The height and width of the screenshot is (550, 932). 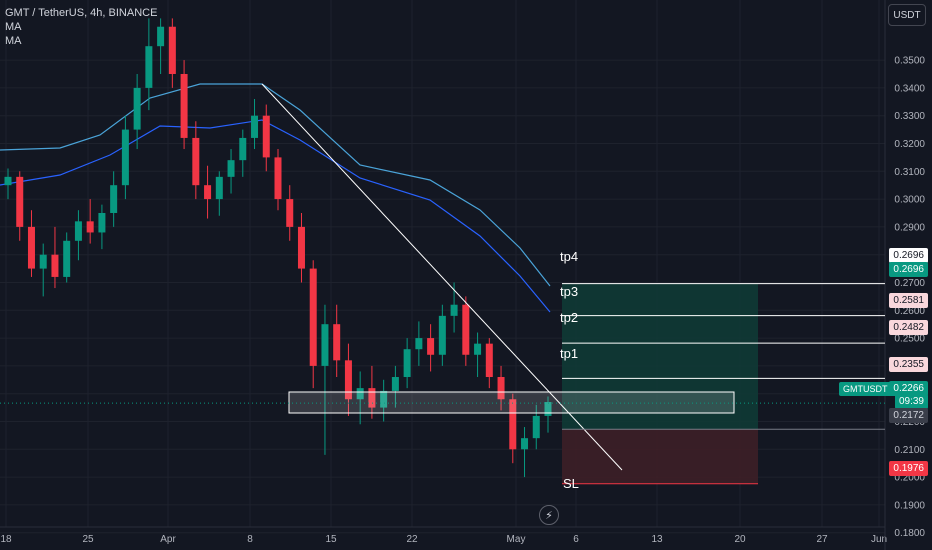 I want to click on tp3-price-label: 0.2581, so click(x=908, y=300).